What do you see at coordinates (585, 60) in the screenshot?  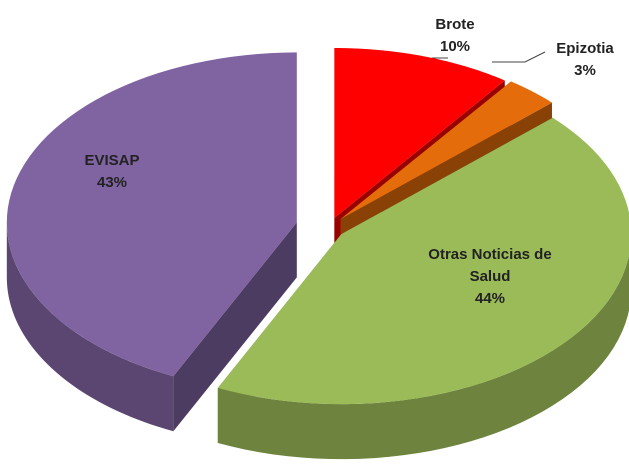 I see `slice-label: Epizotia 3%` at bounding box center [585, 60].